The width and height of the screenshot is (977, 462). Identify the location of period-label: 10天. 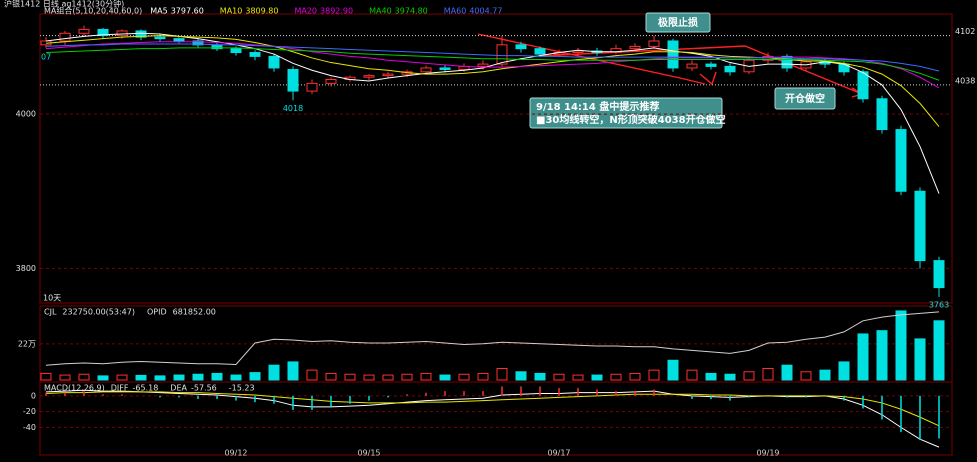
(52, 298).